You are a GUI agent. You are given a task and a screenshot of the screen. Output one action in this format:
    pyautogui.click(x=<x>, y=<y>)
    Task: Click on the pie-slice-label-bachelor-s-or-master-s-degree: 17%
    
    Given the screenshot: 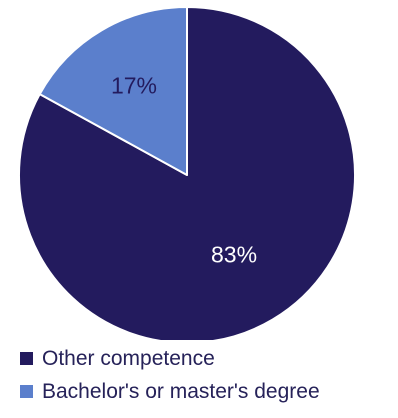 What is the action you would take?
    pyautogui.click(x=134, y=85)
    